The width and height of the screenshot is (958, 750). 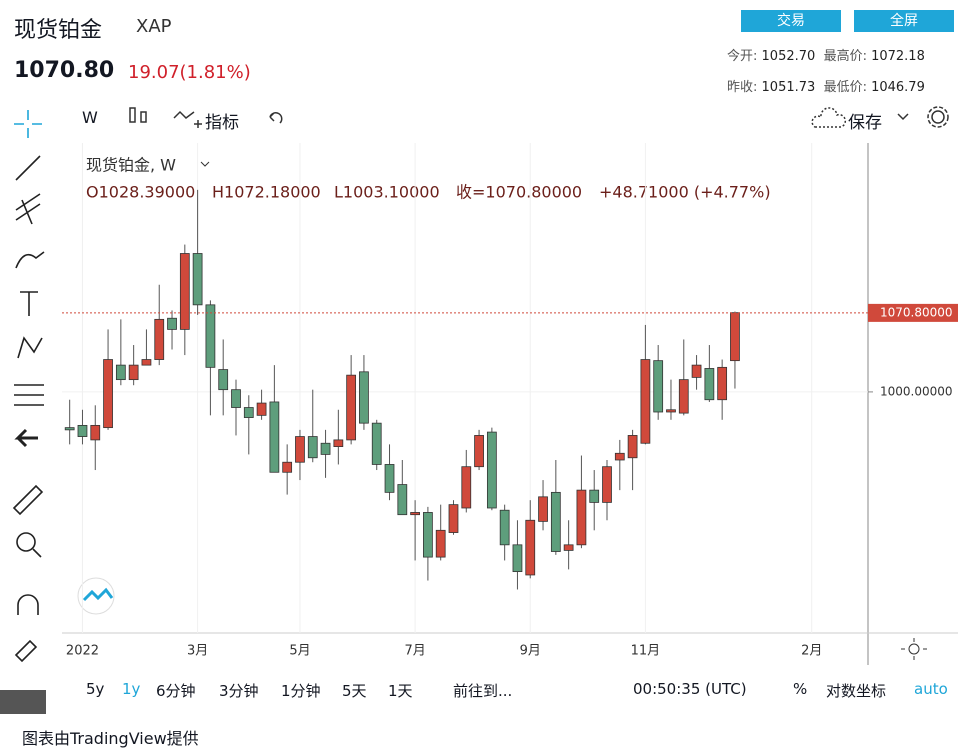 What do you see at coordinates (931, 689) in the screenshot?
I see `option: auto` at bounding box center [931, 689].